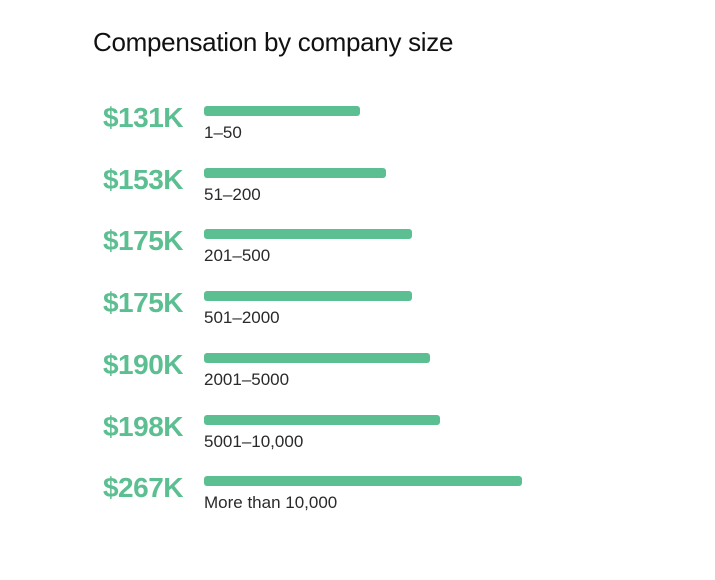  I want to click on bar-value-label: $153K, so click(143, 179).